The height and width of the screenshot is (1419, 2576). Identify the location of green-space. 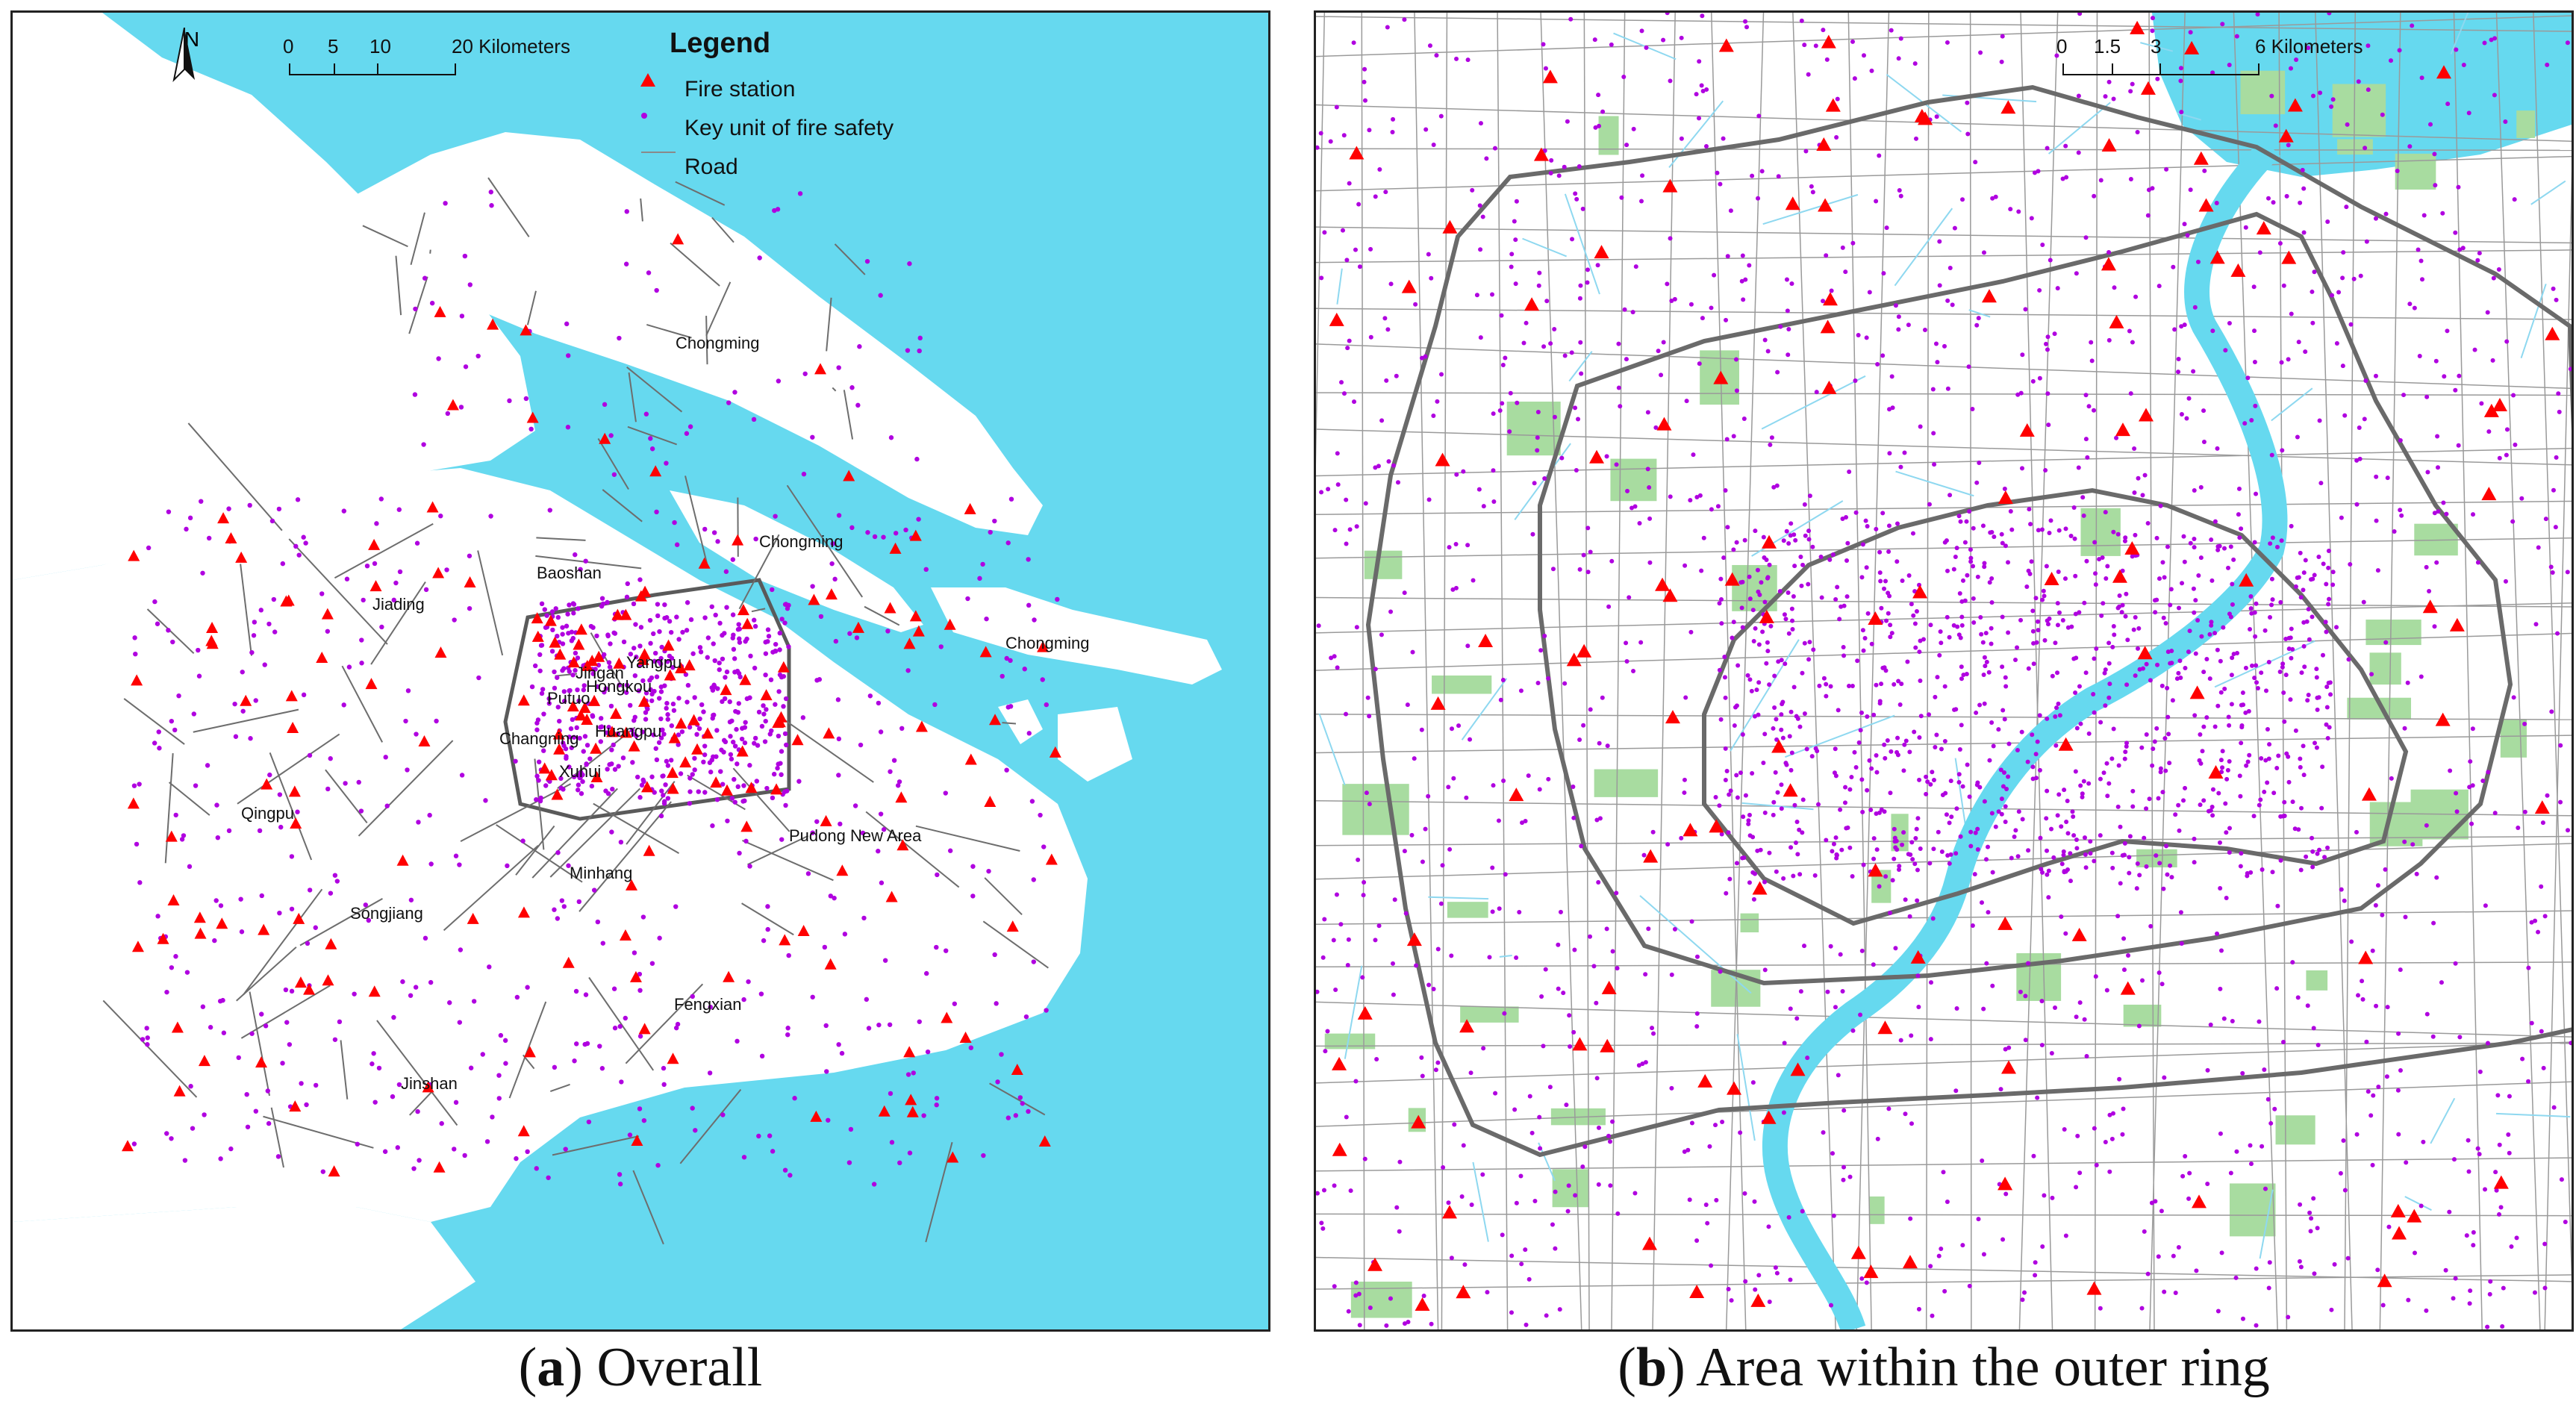
(2396, 824).